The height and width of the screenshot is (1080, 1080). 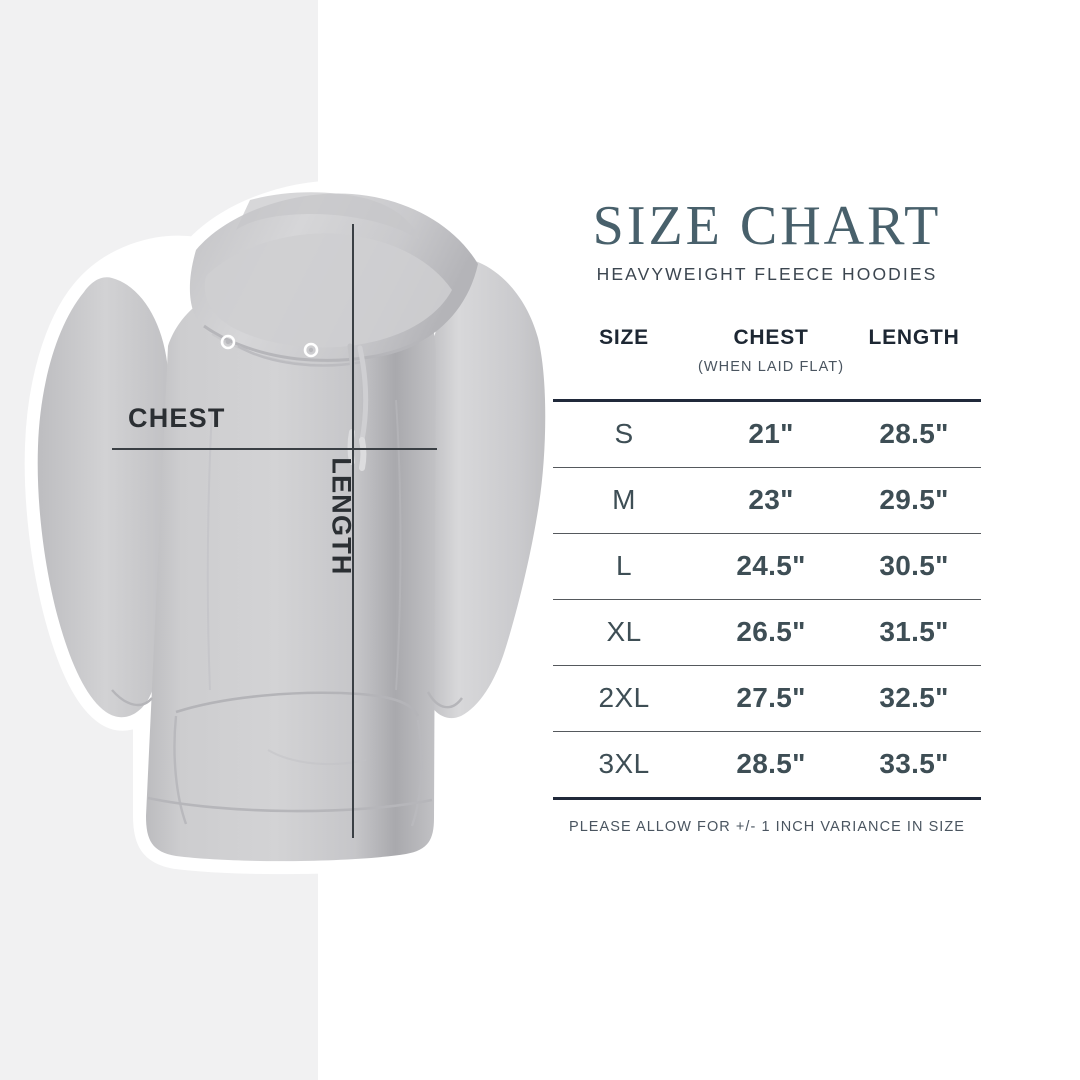 I want to click on cell-chest: 26.5", so click(x=771, y=632).